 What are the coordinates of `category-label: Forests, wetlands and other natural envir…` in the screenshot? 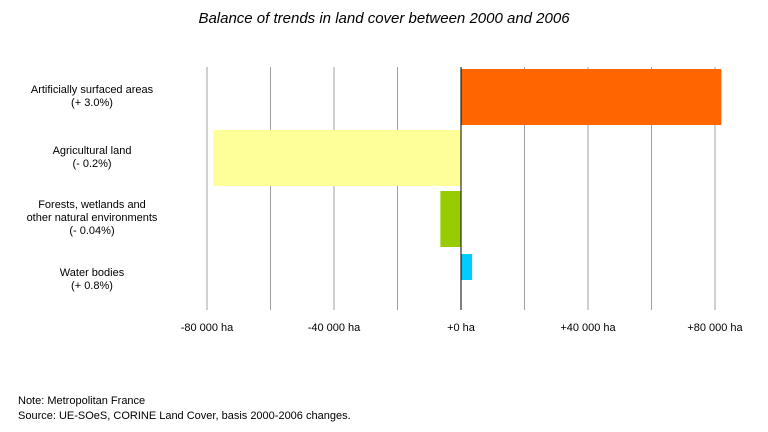 It's located at (96, 218).